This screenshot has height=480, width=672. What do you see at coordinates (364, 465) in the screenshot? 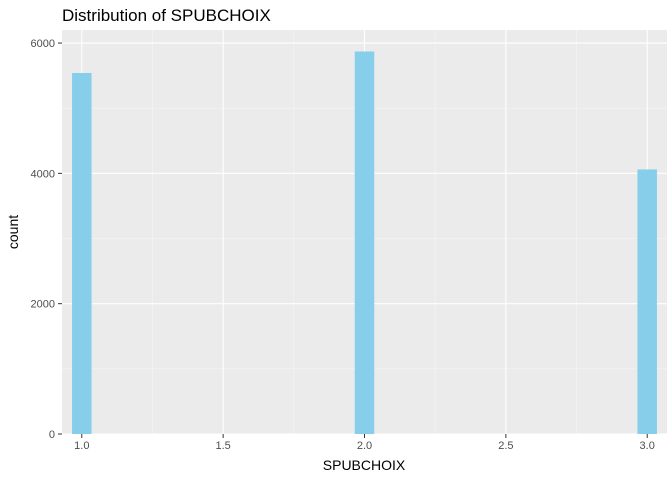
I see `x-axis-title: SPUBCHOIX` at bounding box center [364, 465].